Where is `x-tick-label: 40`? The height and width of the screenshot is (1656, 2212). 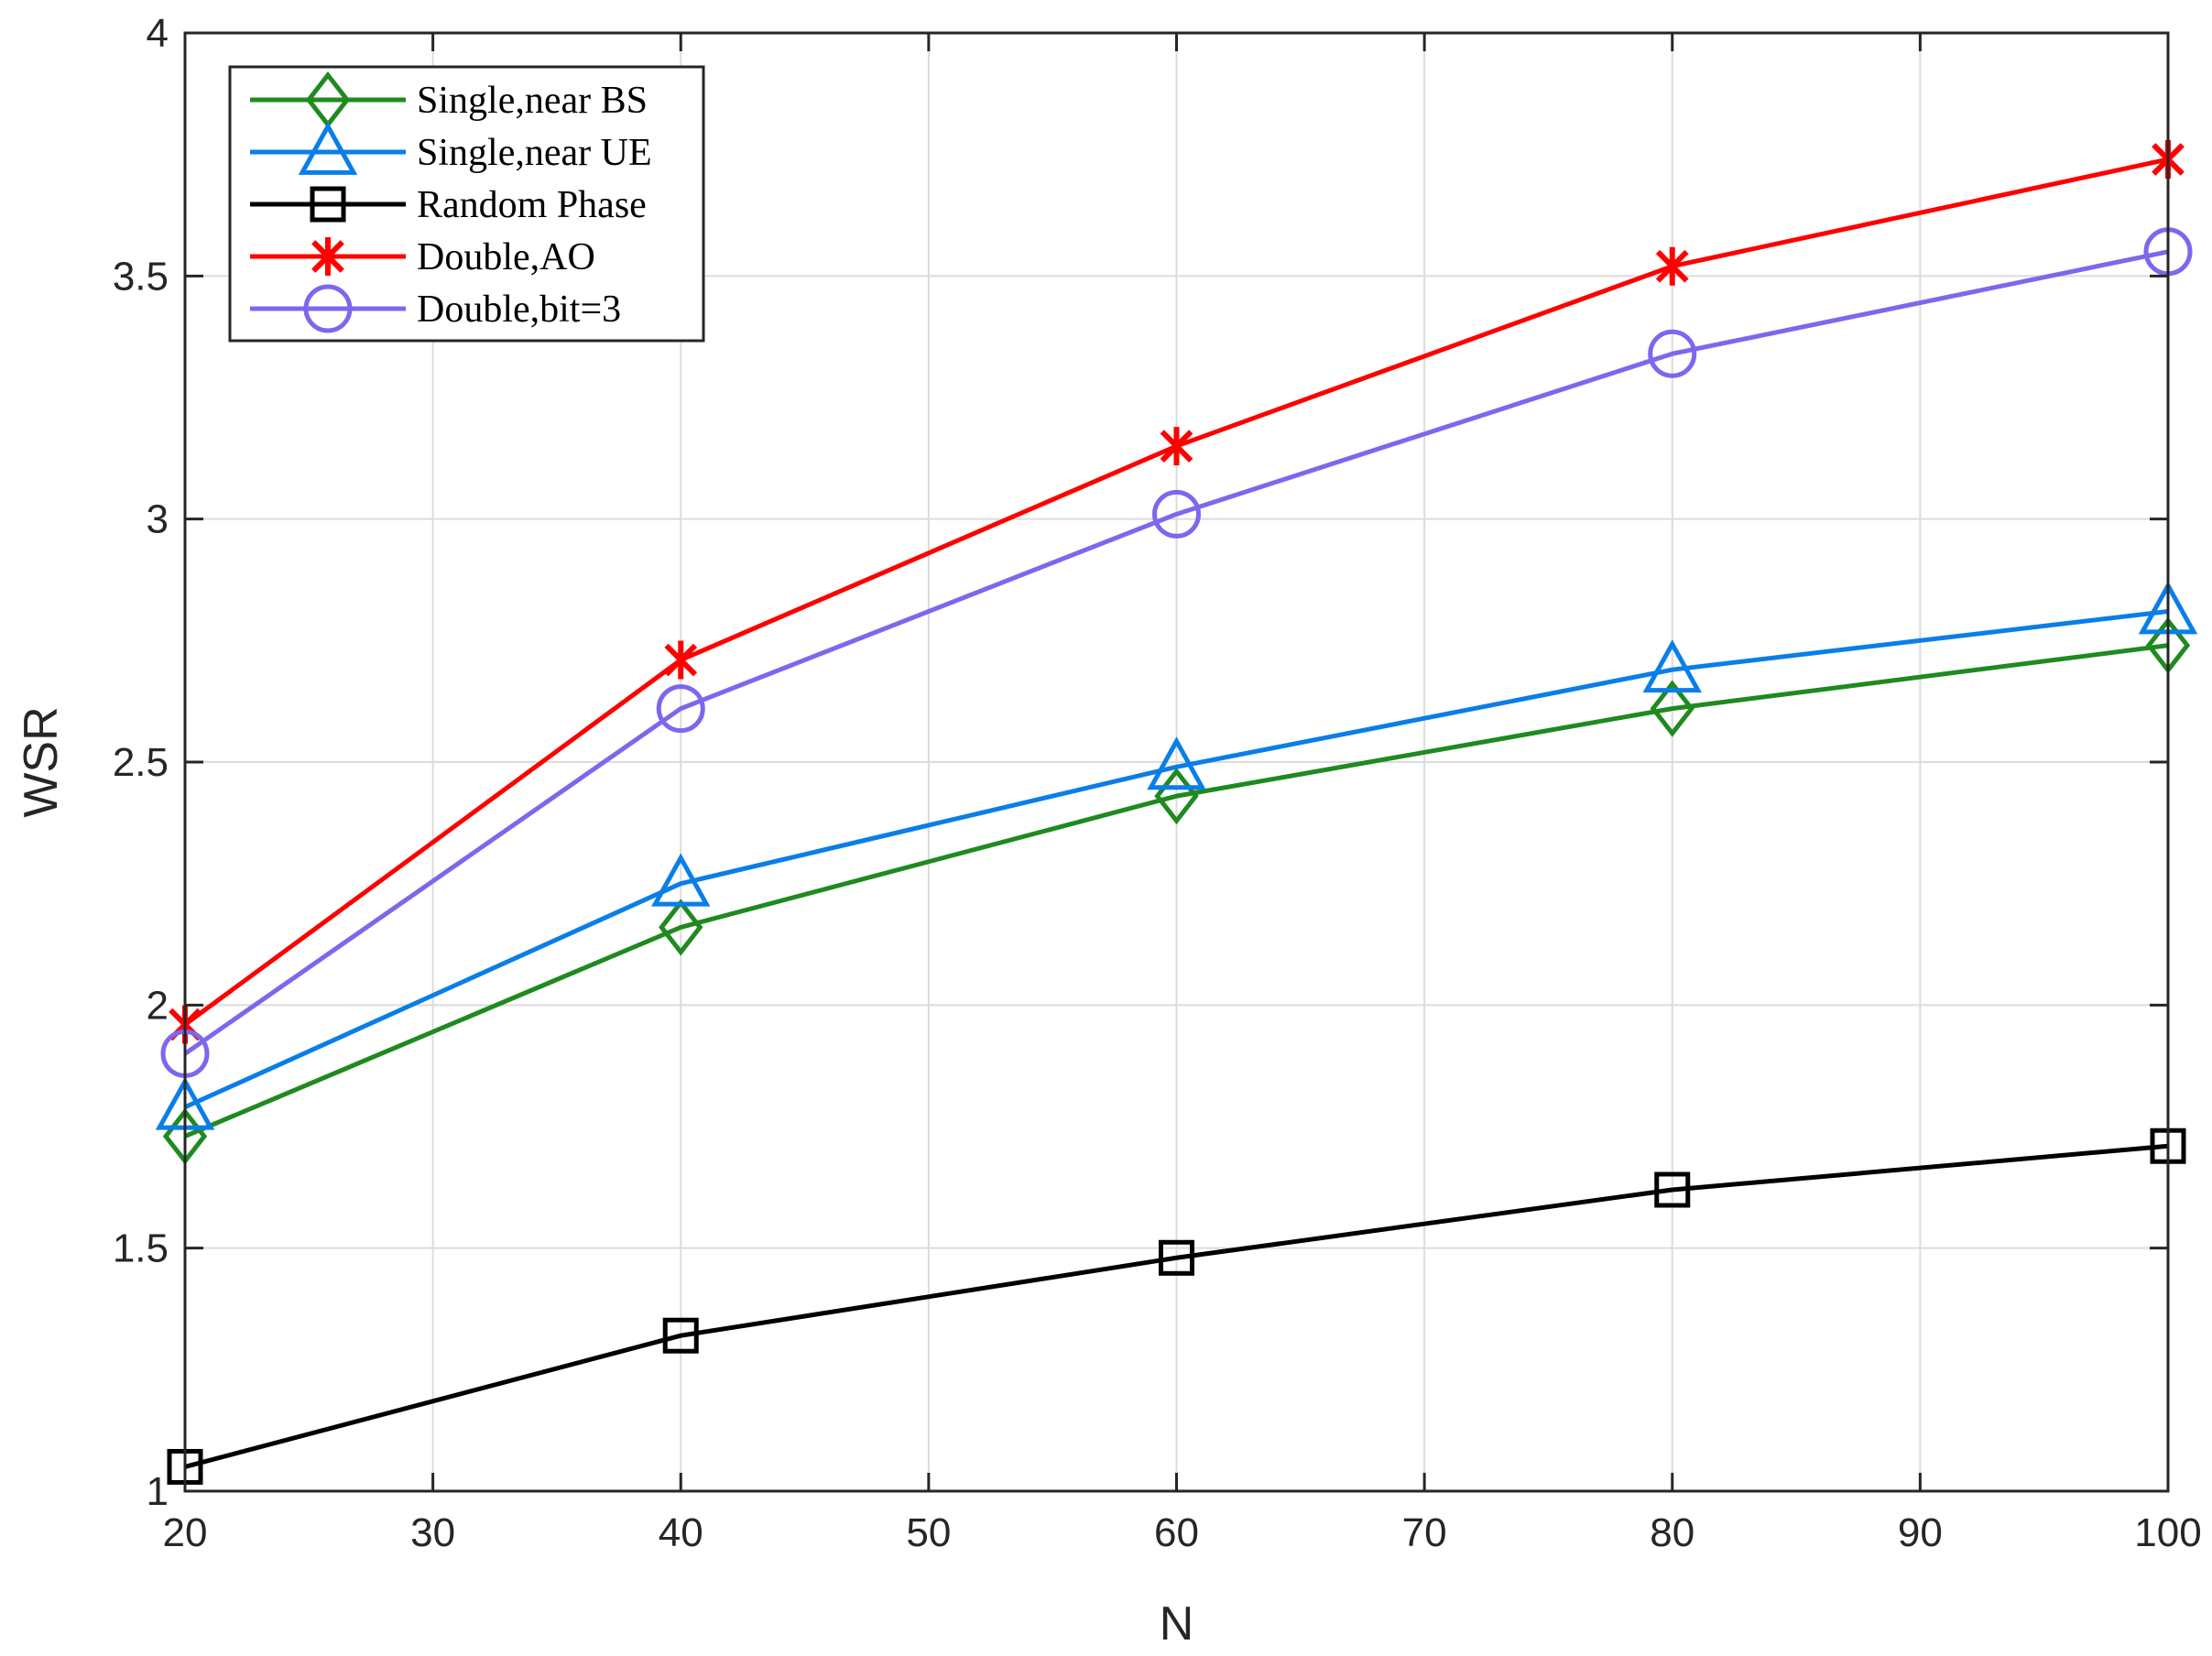 x-tick-label: 40 is located at coordinates (681, 1532).